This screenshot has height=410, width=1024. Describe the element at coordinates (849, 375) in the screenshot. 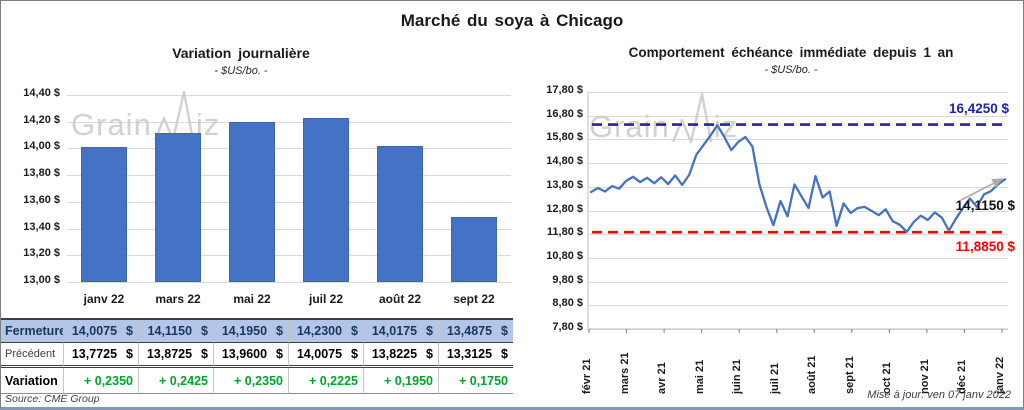

I see `line-x-axis-label: sept 21` at that location.